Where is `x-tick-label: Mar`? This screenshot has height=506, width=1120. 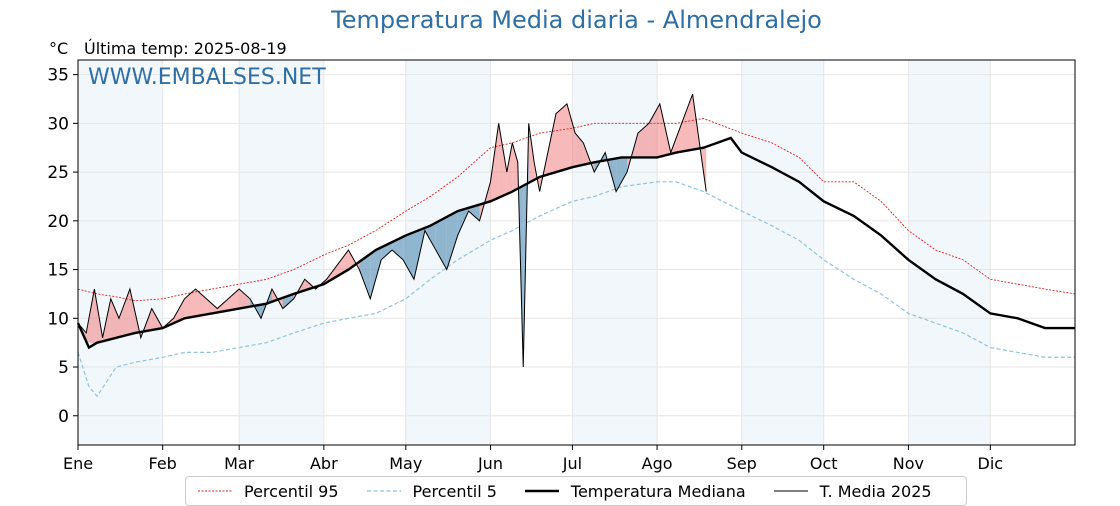 x-tick-label: Mar is located at coordinates (239, 463).